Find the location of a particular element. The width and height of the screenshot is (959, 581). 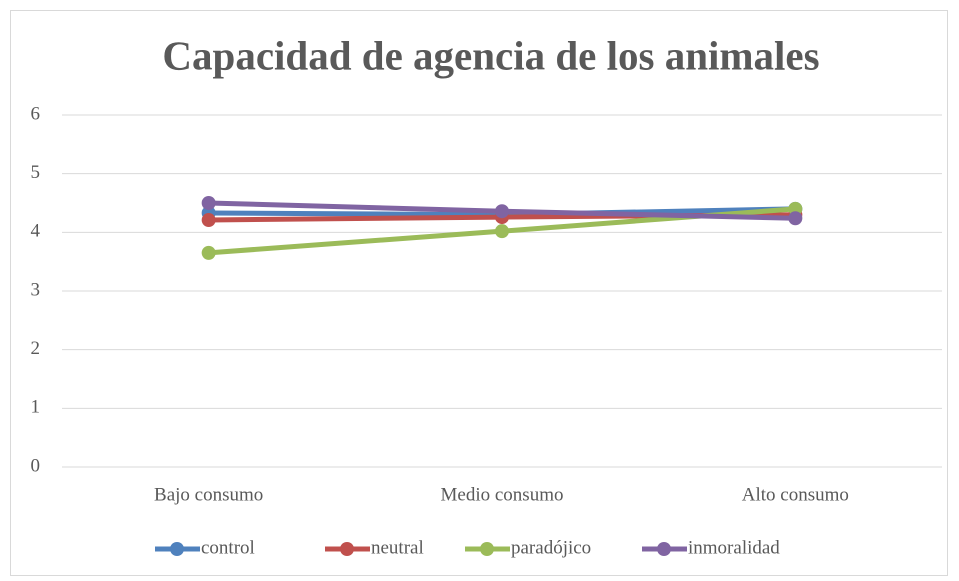

y-tick-label: 2 is located at coordinates (36, 348).